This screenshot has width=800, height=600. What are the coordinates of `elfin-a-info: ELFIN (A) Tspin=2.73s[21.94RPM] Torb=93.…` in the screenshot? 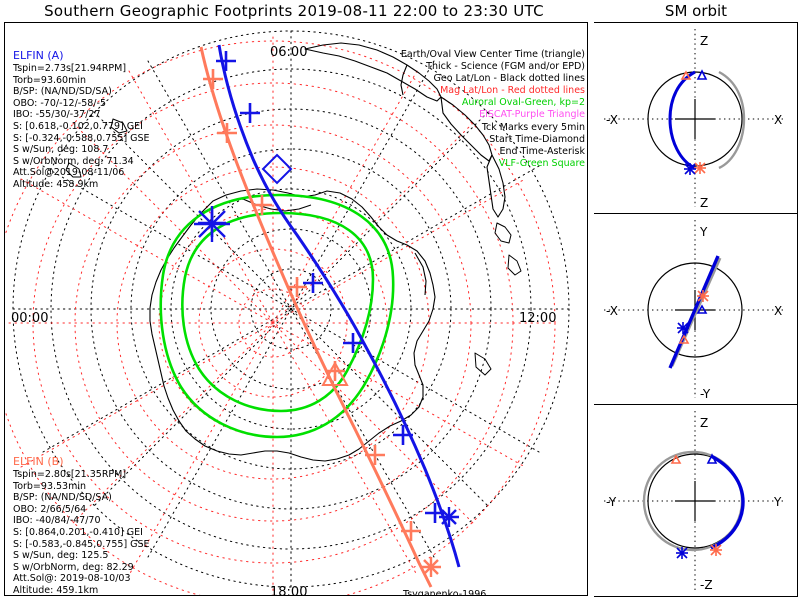 It's located at (81, 120).